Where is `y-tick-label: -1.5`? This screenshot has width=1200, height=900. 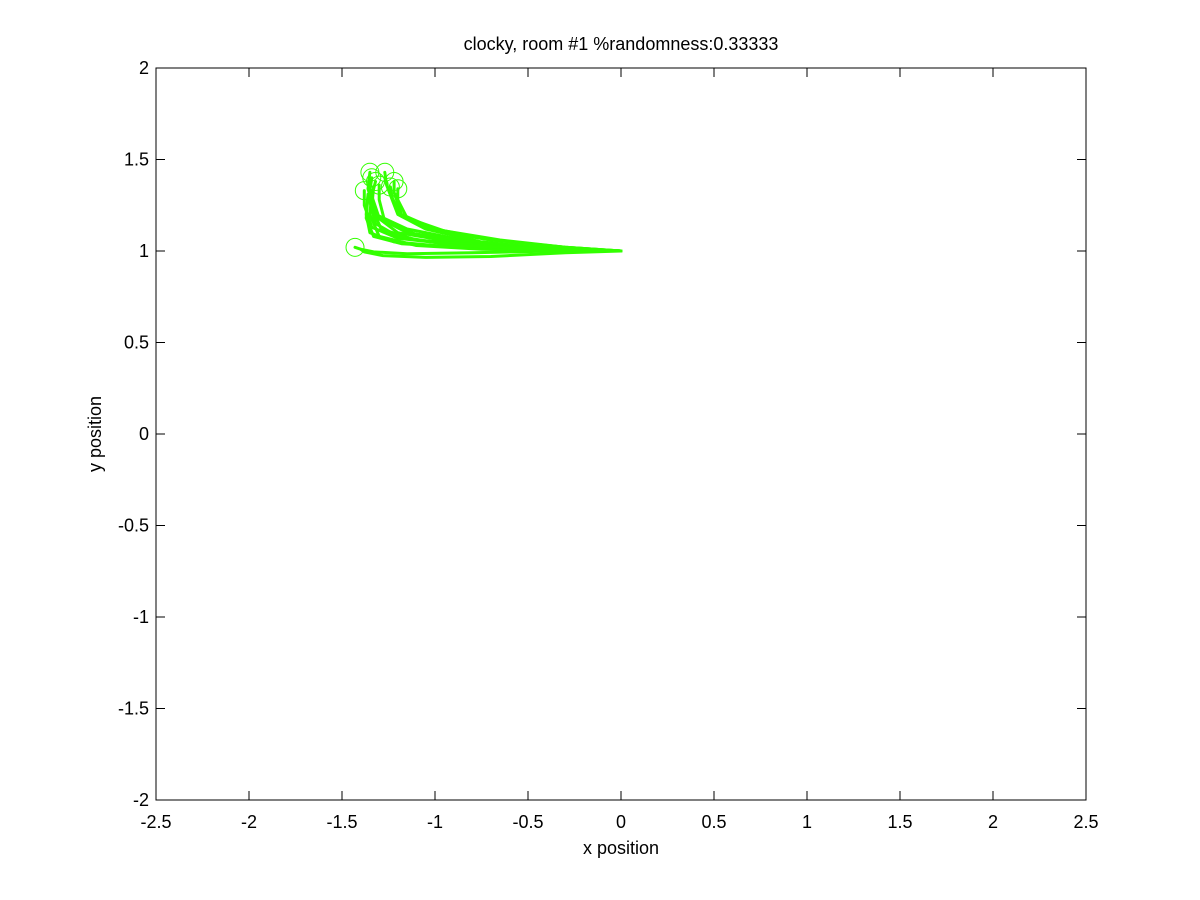
y-tick-label: -1.5 is located at coordinates (133, 709).